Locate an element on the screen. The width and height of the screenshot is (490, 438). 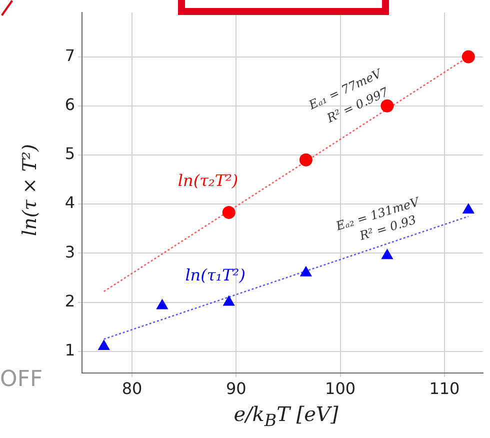
text: OFF is located at coordinates (21, 379).